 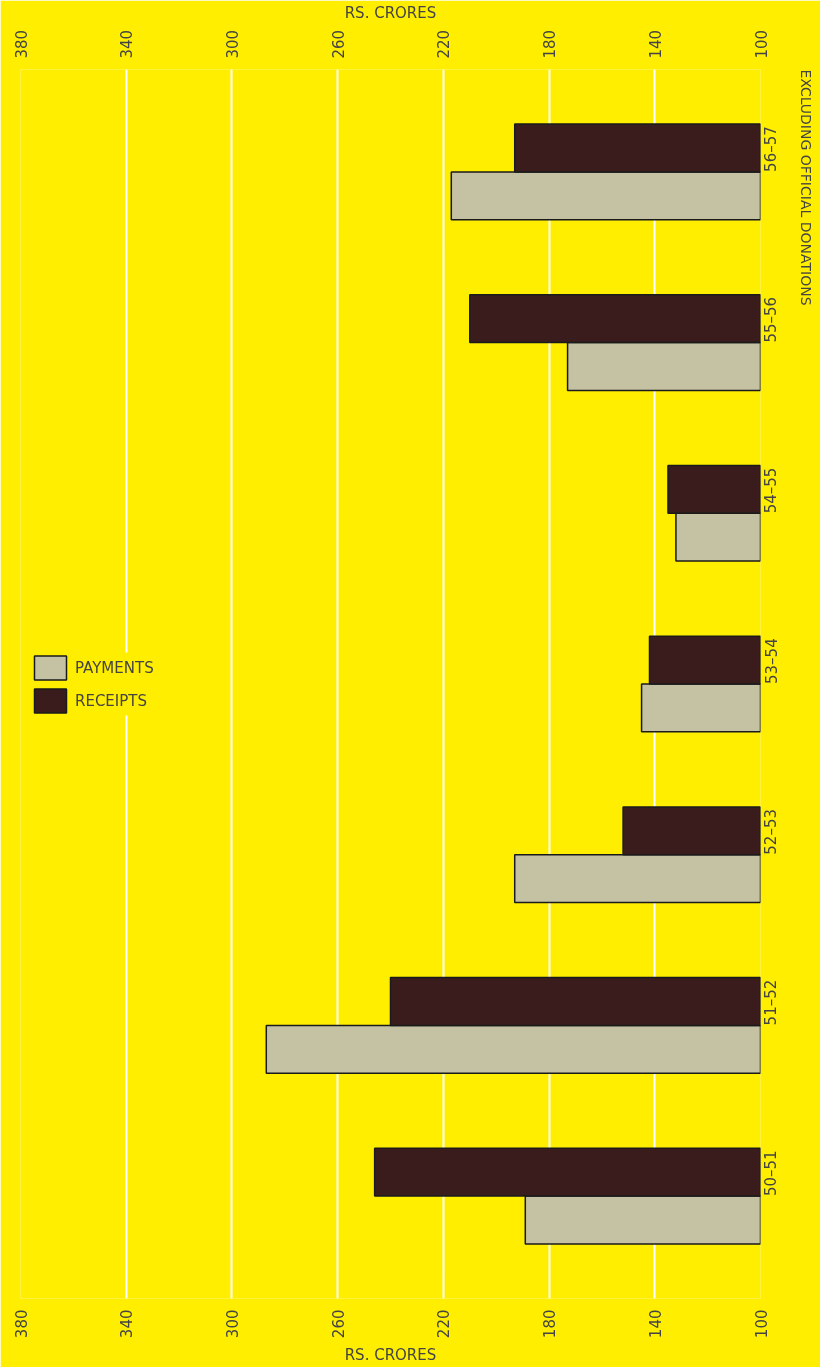 I want to click on x2-tick-label: 100, so click(x=761, y=1324).